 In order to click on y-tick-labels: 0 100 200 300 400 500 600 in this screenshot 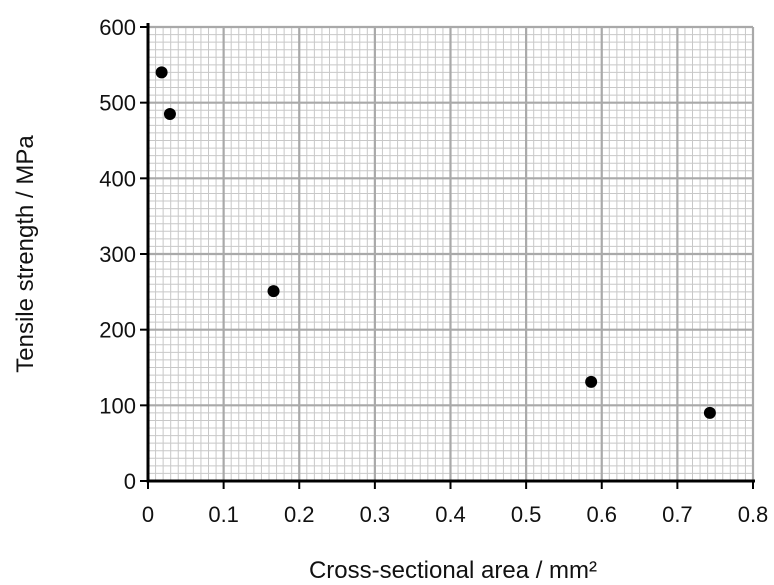, I will do `click(117, 254)`.